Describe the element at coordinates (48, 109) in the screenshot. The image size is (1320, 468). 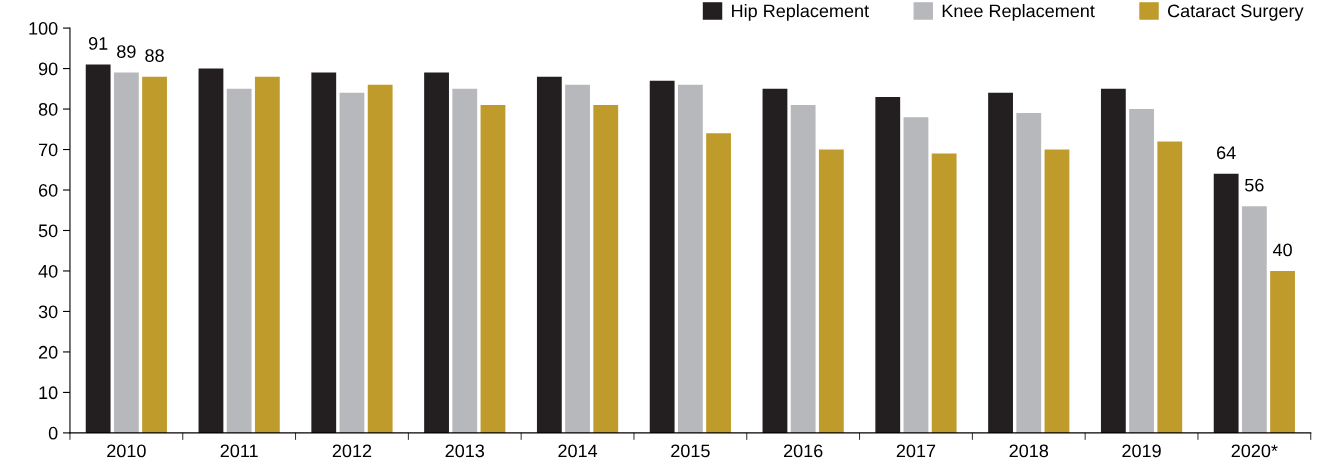
I see `y-tick-label: 80` at that location.